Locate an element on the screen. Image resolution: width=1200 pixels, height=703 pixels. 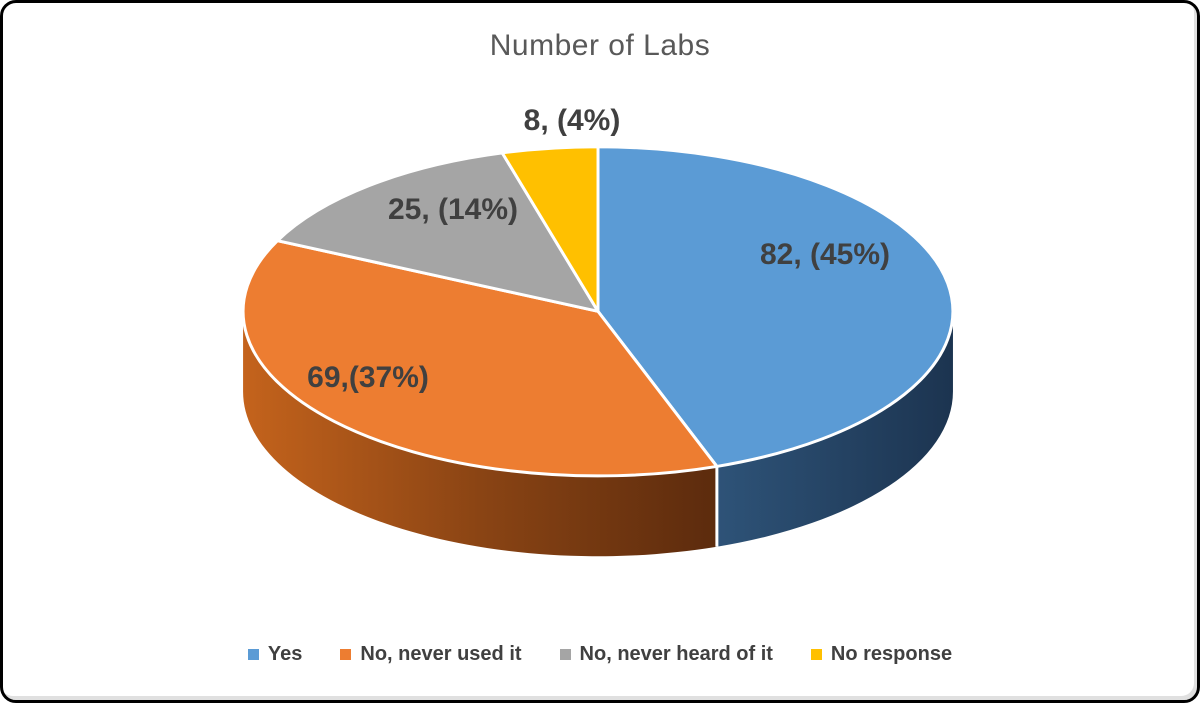
legend-item-no-never-heard-of-it: No, never heard of it is located at coordinates (666, 654).